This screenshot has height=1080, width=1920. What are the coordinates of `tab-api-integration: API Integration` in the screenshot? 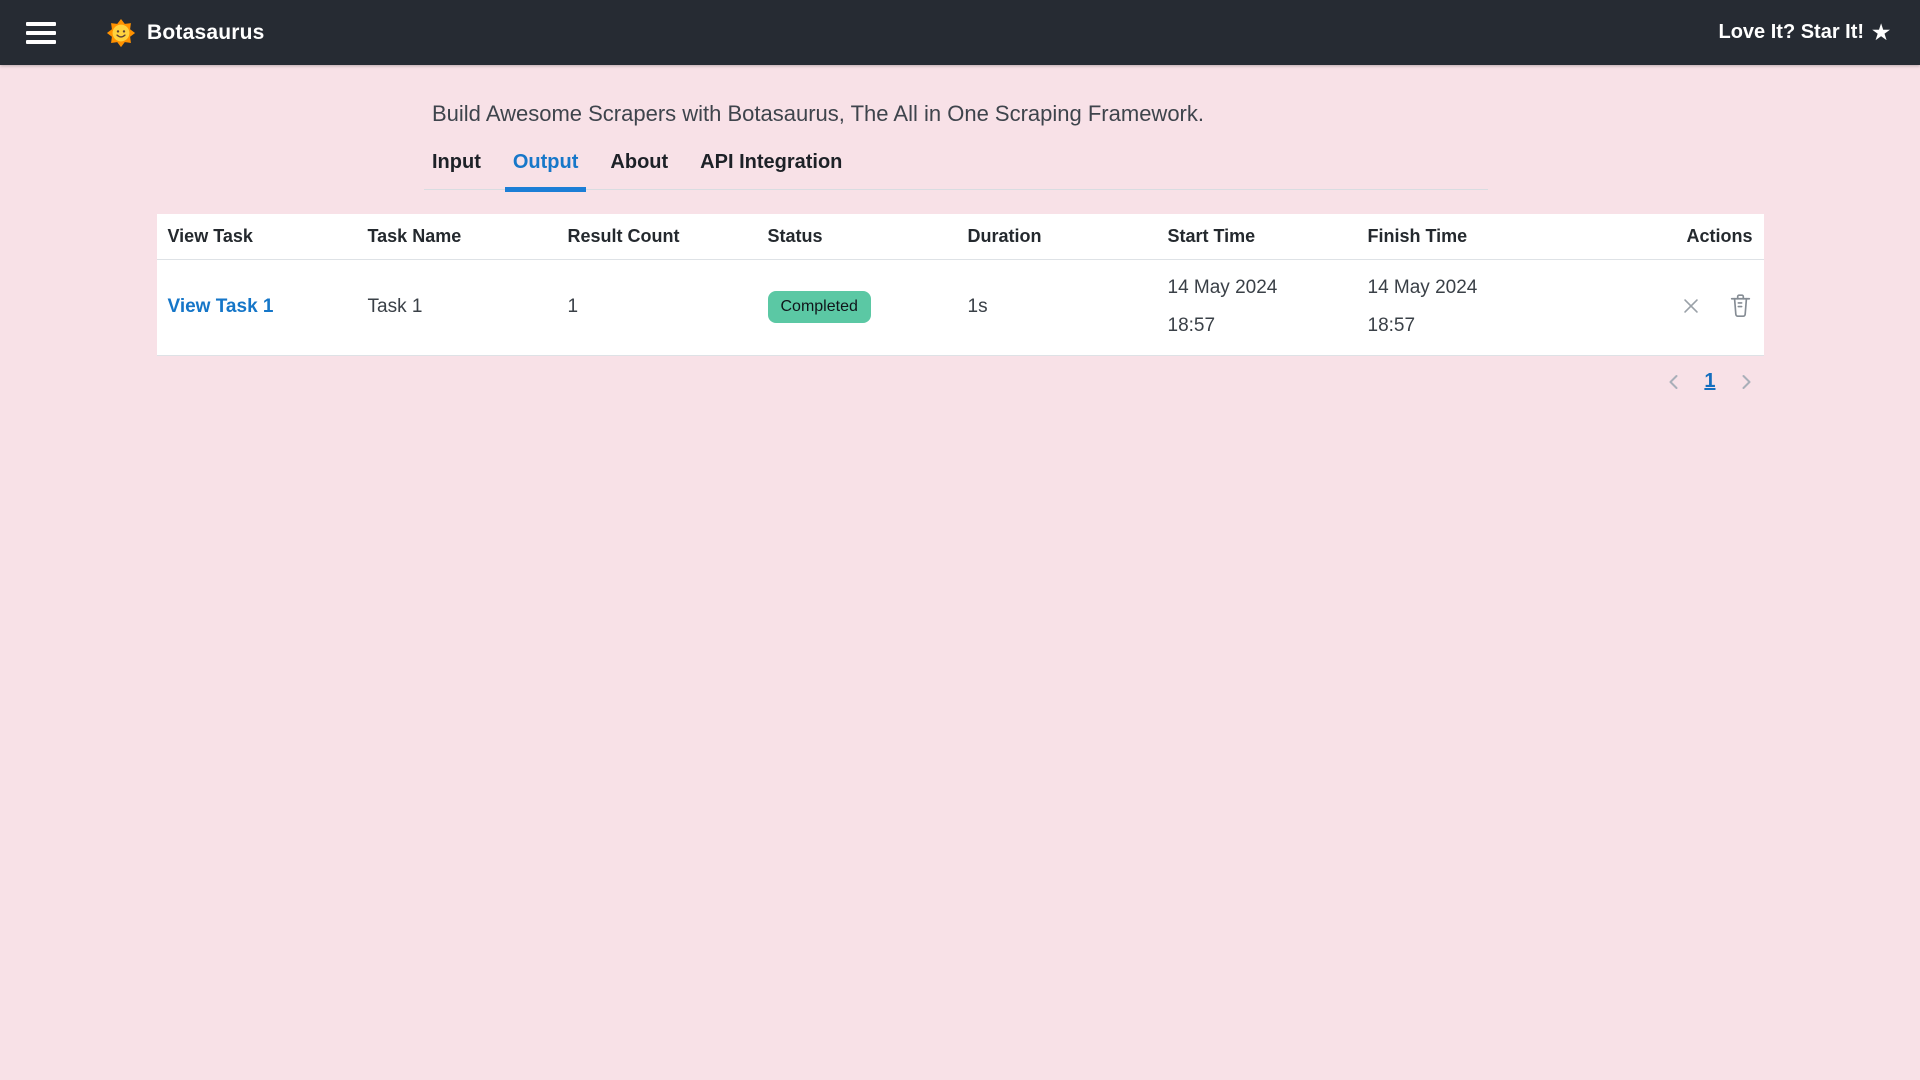 It's located at (771, 169).